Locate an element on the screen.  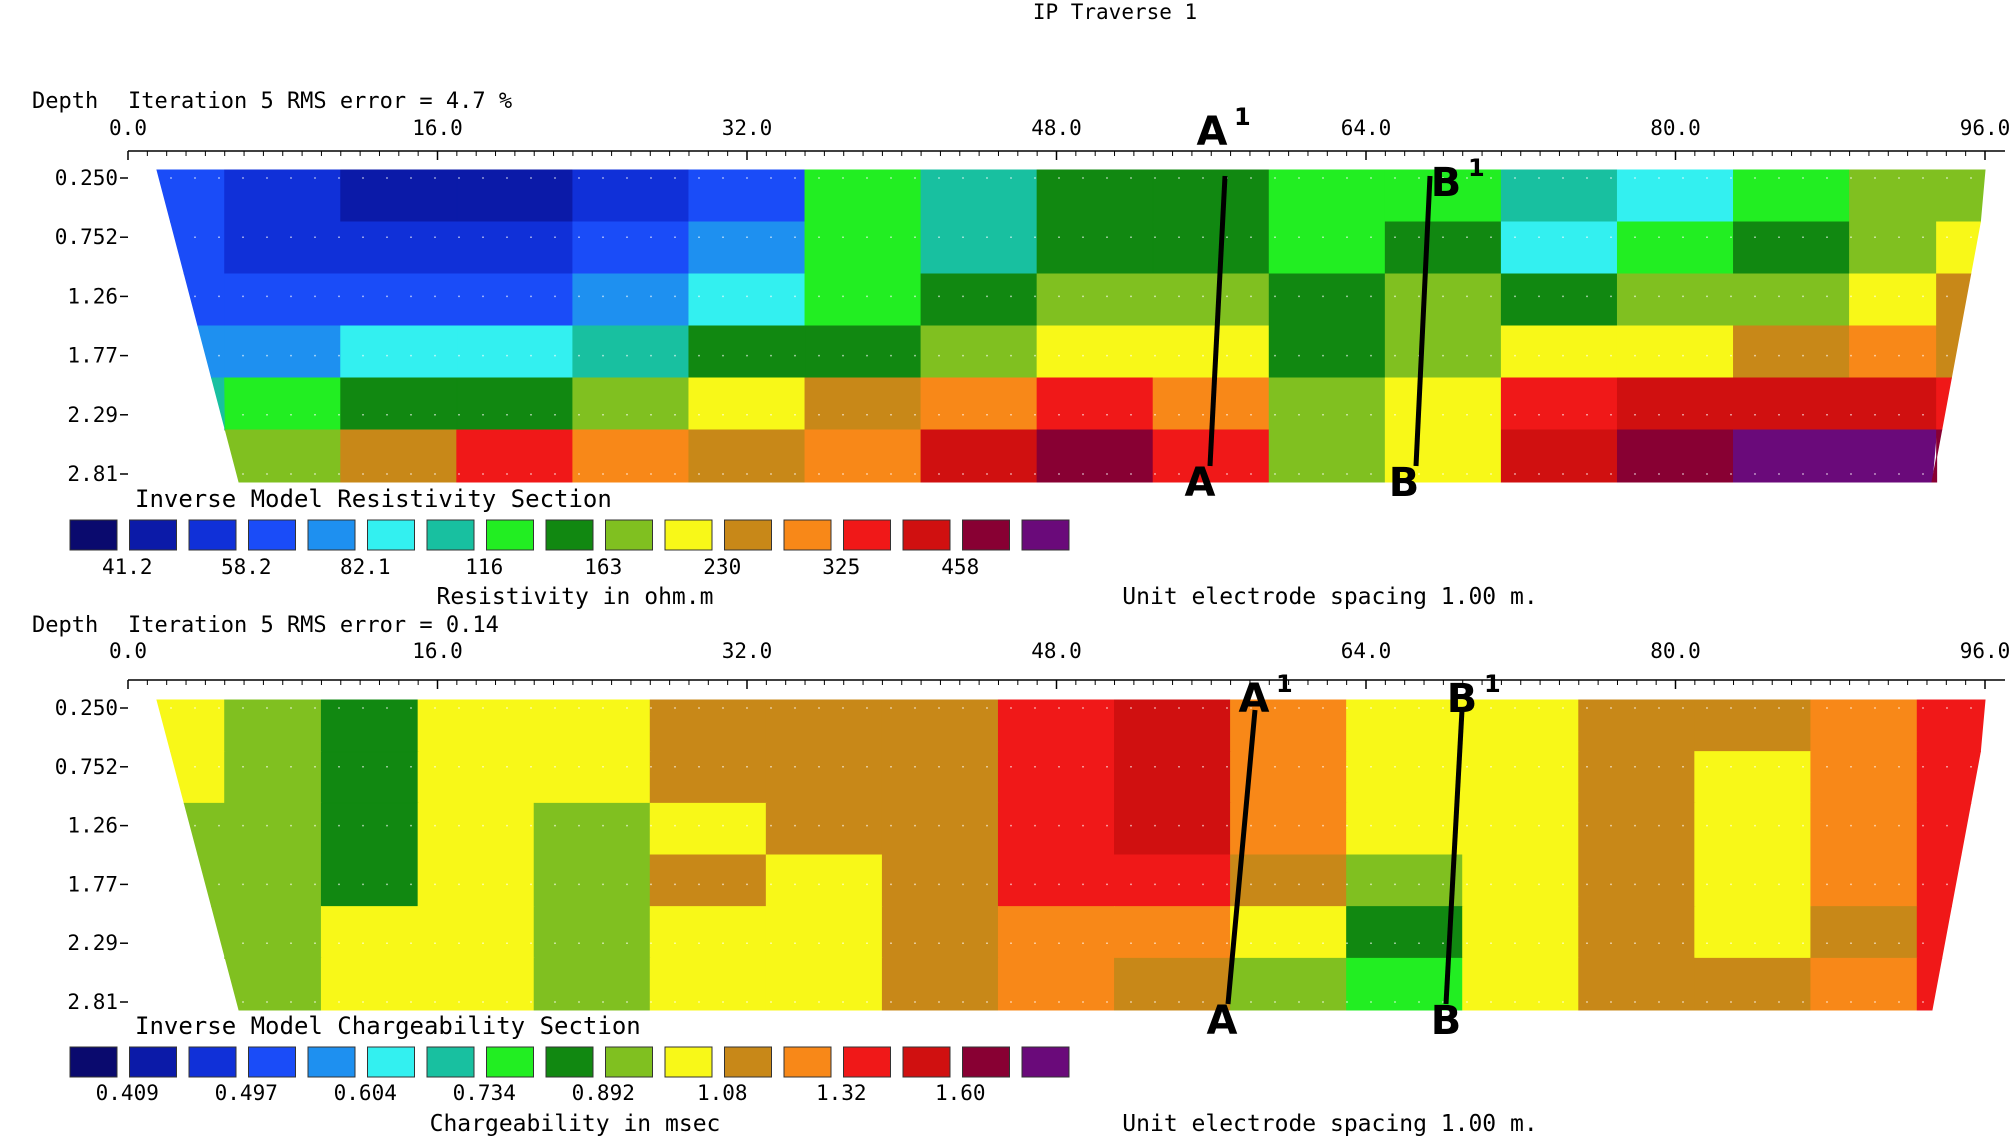
color-legend: 41.2 58.2 82.1 116 163 230 325 458 is located at coordinates (569, 549).